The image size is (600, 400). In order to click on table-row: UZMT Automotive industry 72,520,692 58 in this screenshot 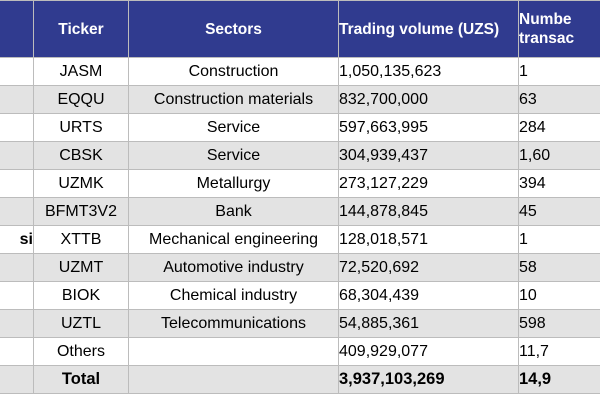, I will do `click(300, 267)`.